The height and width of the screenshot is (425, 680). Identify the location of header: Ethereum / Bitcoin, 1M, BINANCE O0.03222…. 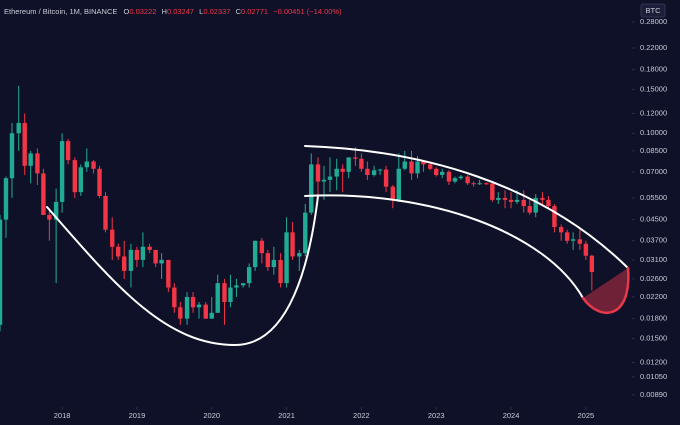
(173, 11).